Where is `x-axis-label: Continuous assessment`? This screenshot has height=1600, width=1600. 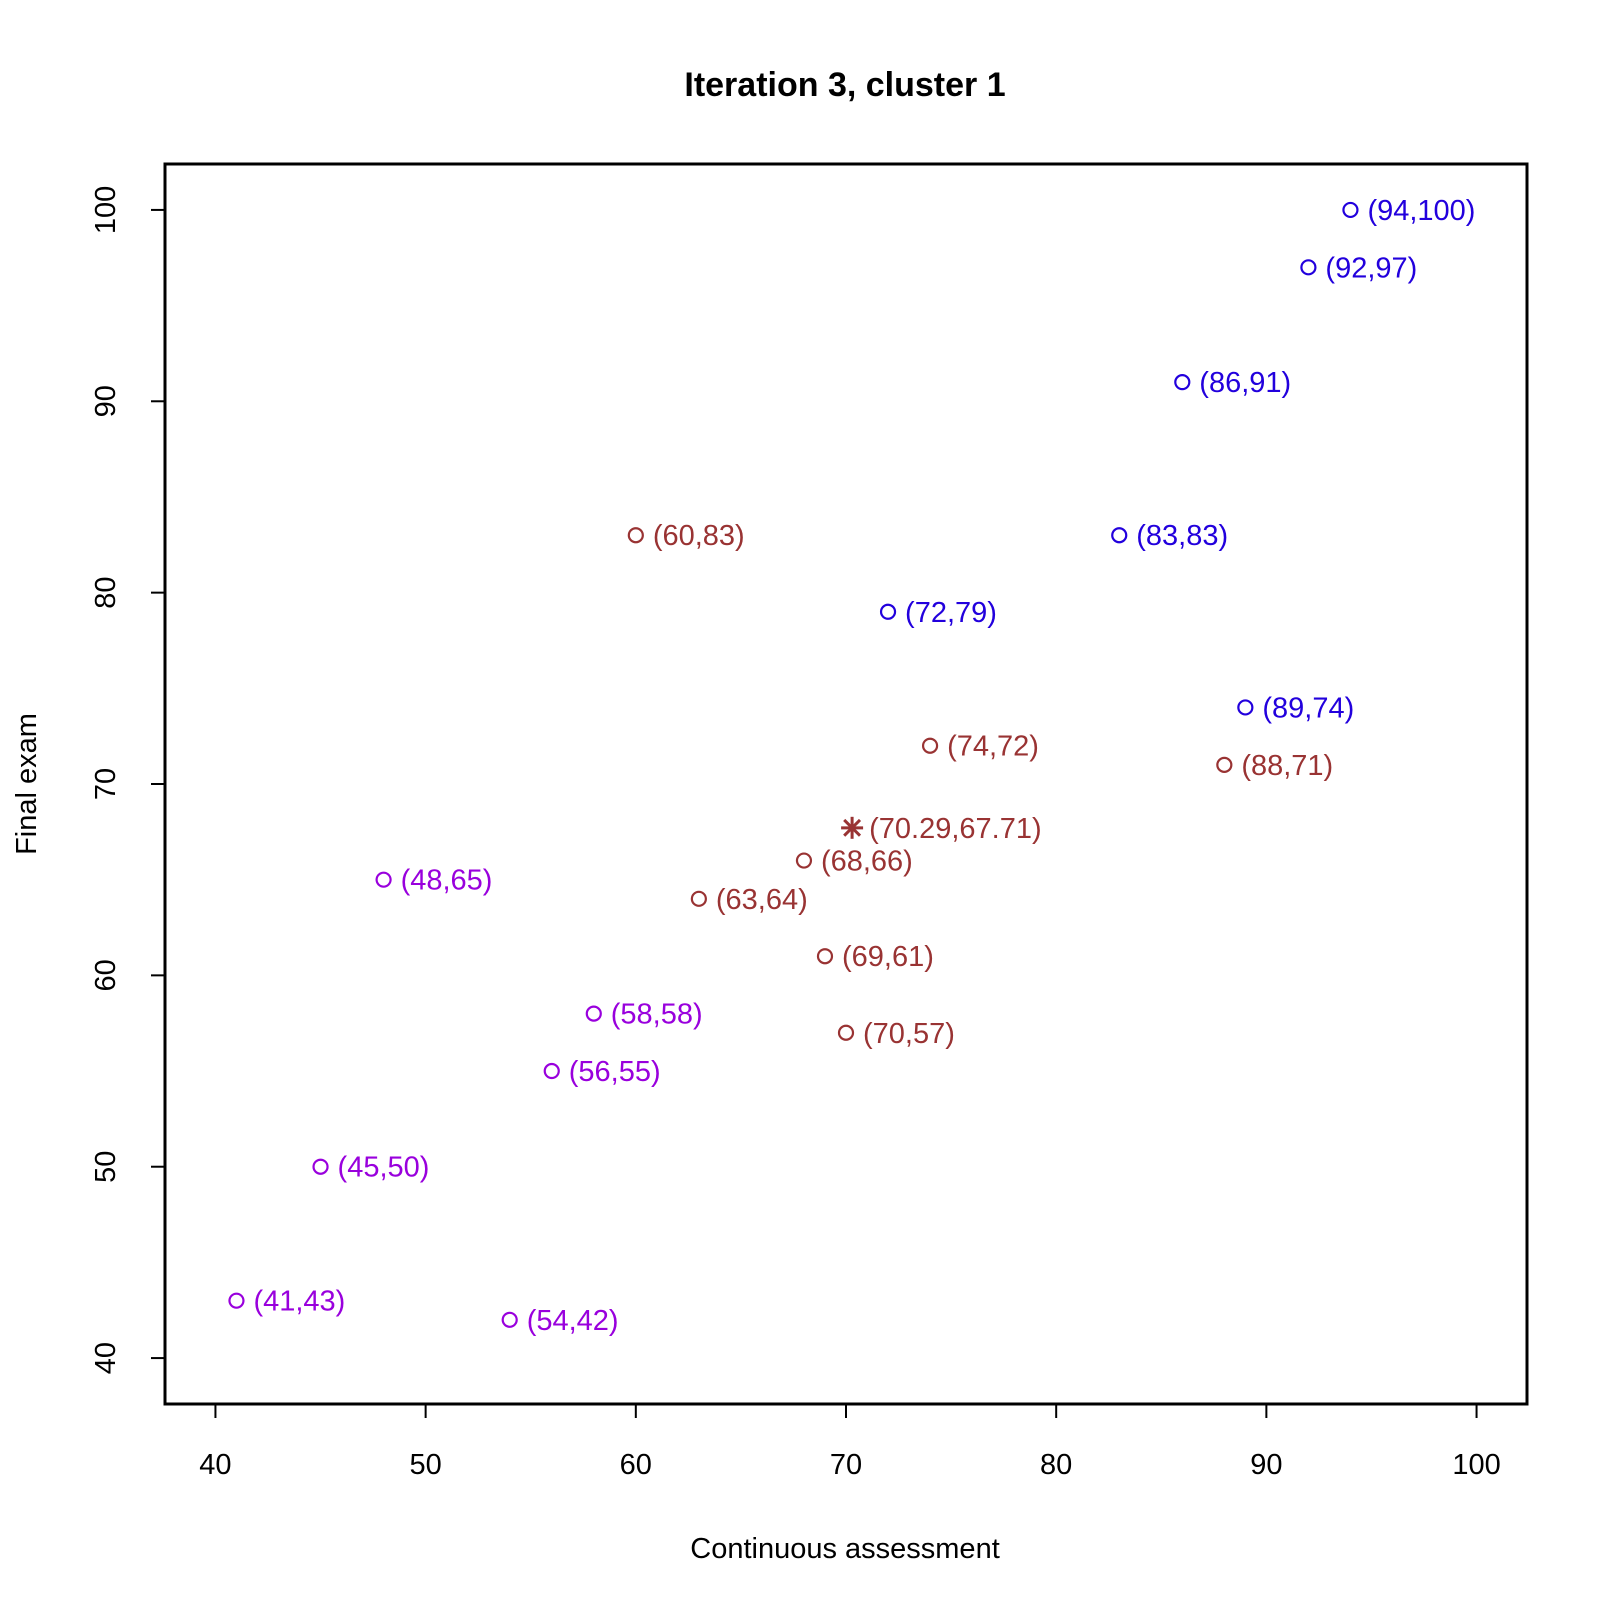
x-axis-label: Continuous assessment is located at coordinates (845, 1549).